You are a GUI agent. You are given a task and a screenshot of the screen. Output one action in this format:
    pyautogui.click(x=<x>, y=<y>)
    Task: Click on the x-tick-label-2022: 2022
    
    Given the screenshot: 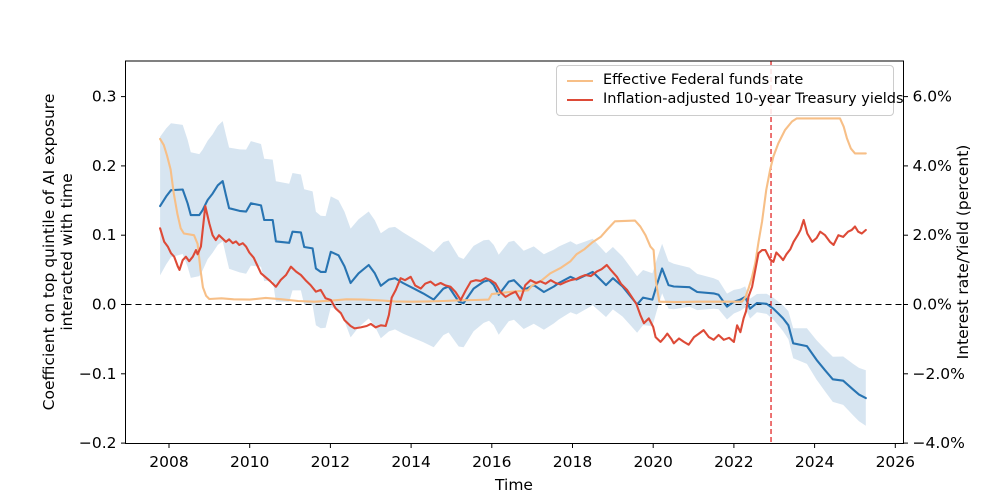 What is the action you would take?
    pyautogui.click(x=733, y=462)
    